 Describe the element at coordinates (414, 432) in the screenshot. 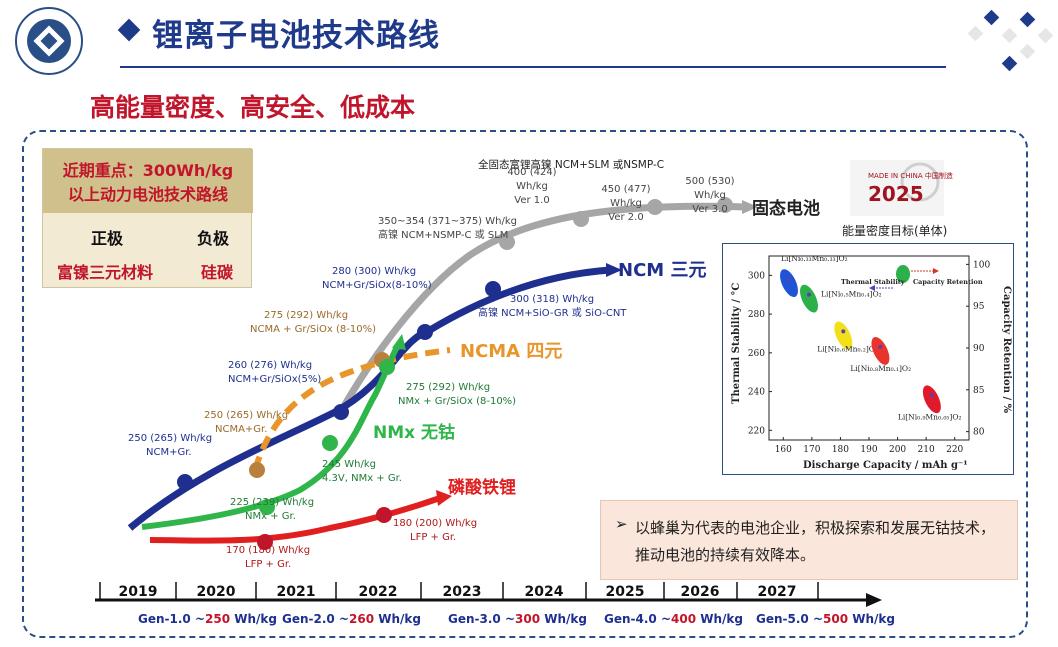

I see `nmx-label: NMx 无钴` at that location.